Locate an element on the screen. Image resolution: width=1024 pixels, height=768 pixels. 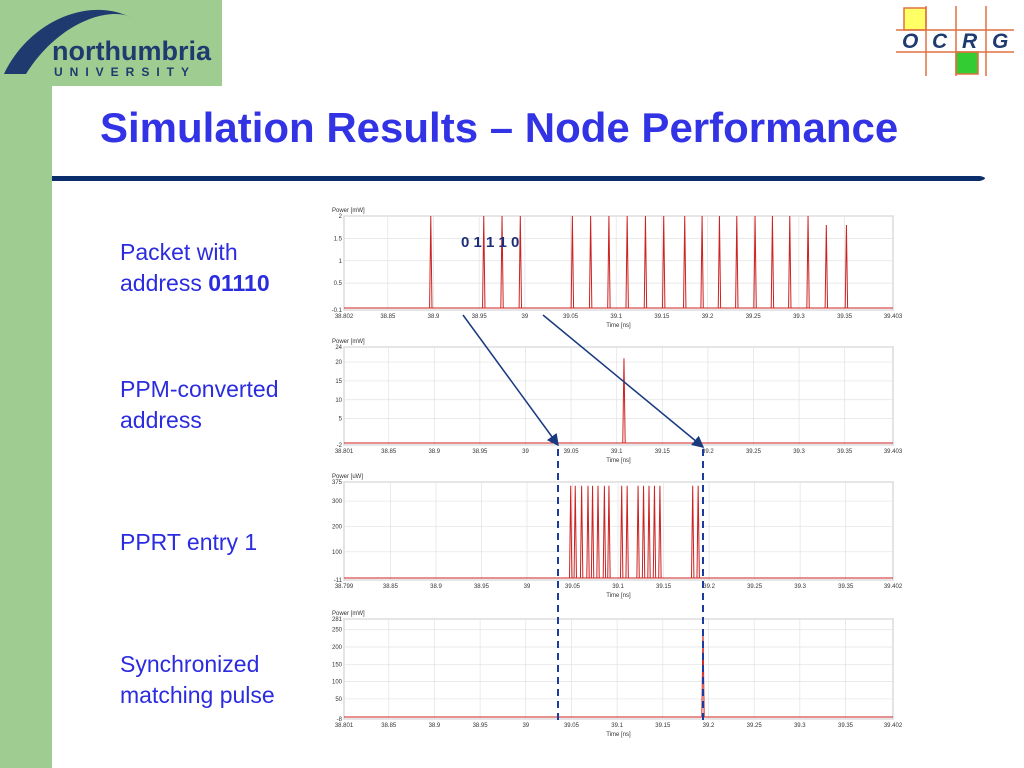
label-sync-line1: Synchronized is located at coordinates (190, 664).